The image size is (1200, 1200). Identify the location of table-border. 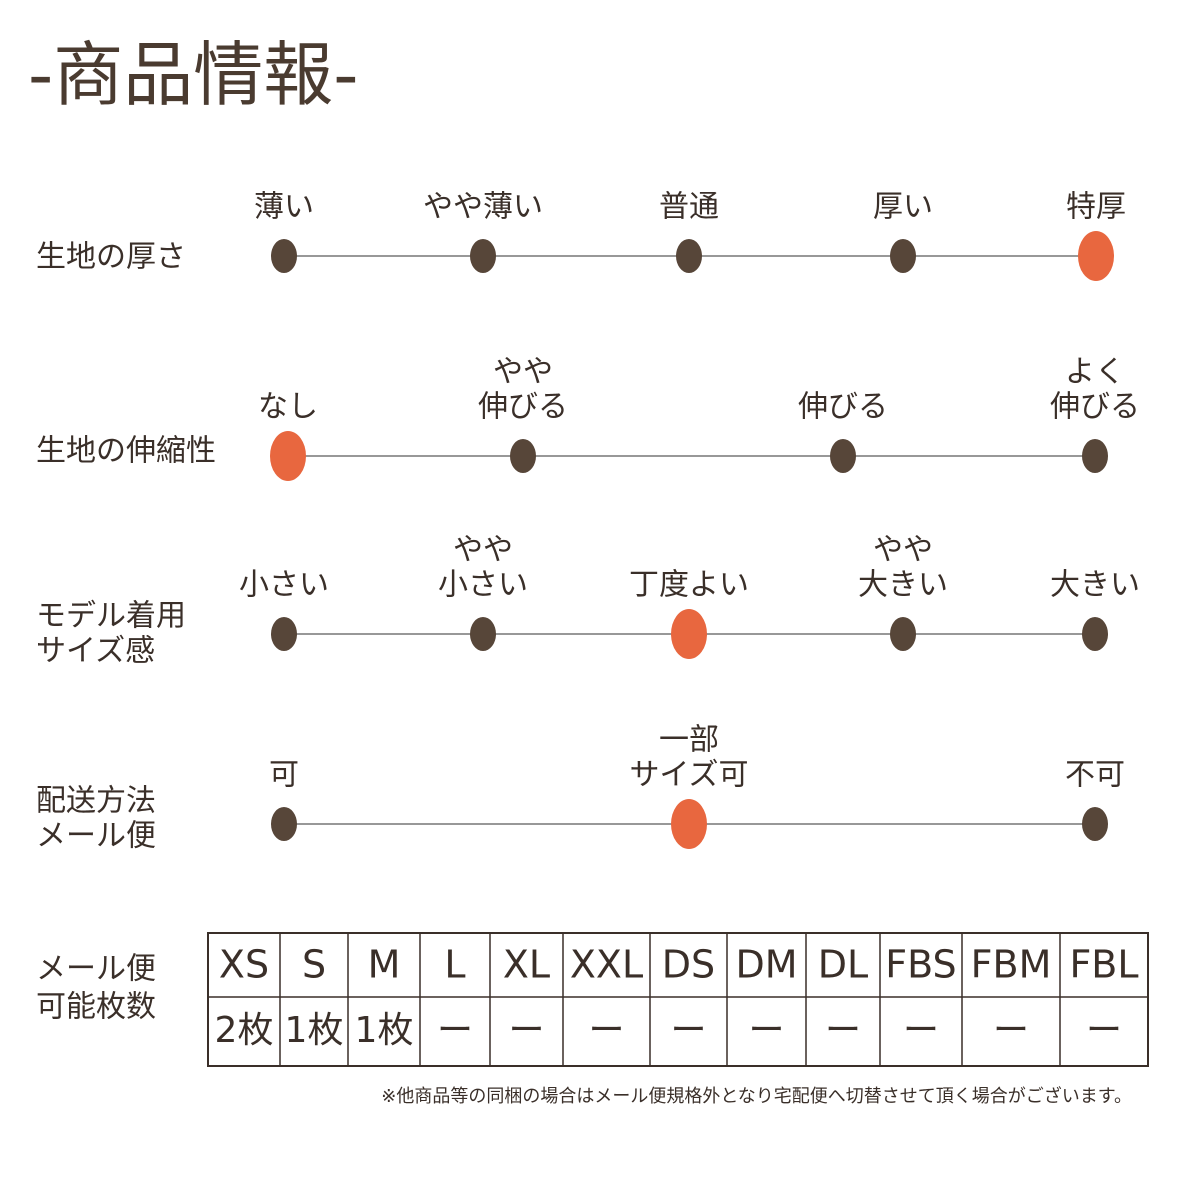
(678, 999).